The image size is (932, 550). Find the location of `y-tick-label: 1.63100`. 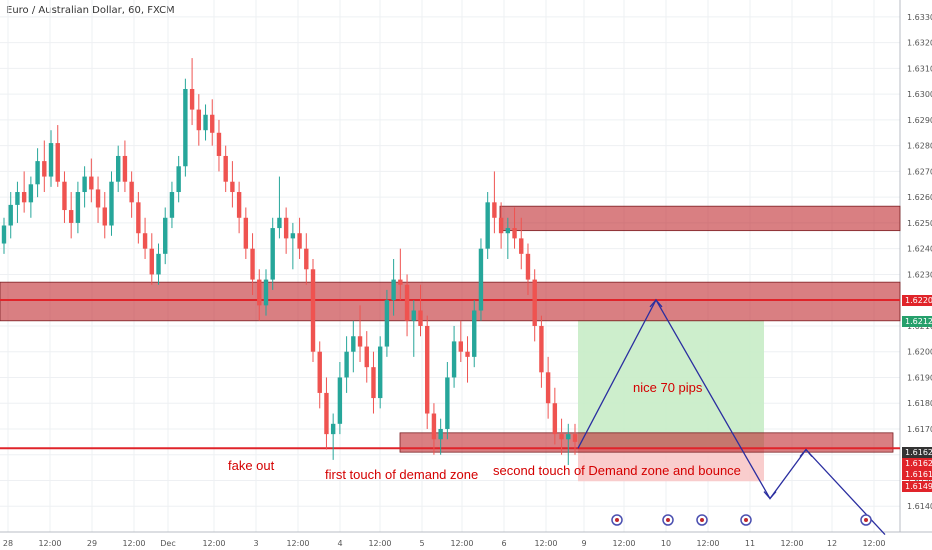

y-tick-label: 1.63100 is located at coordinates (919, 68).